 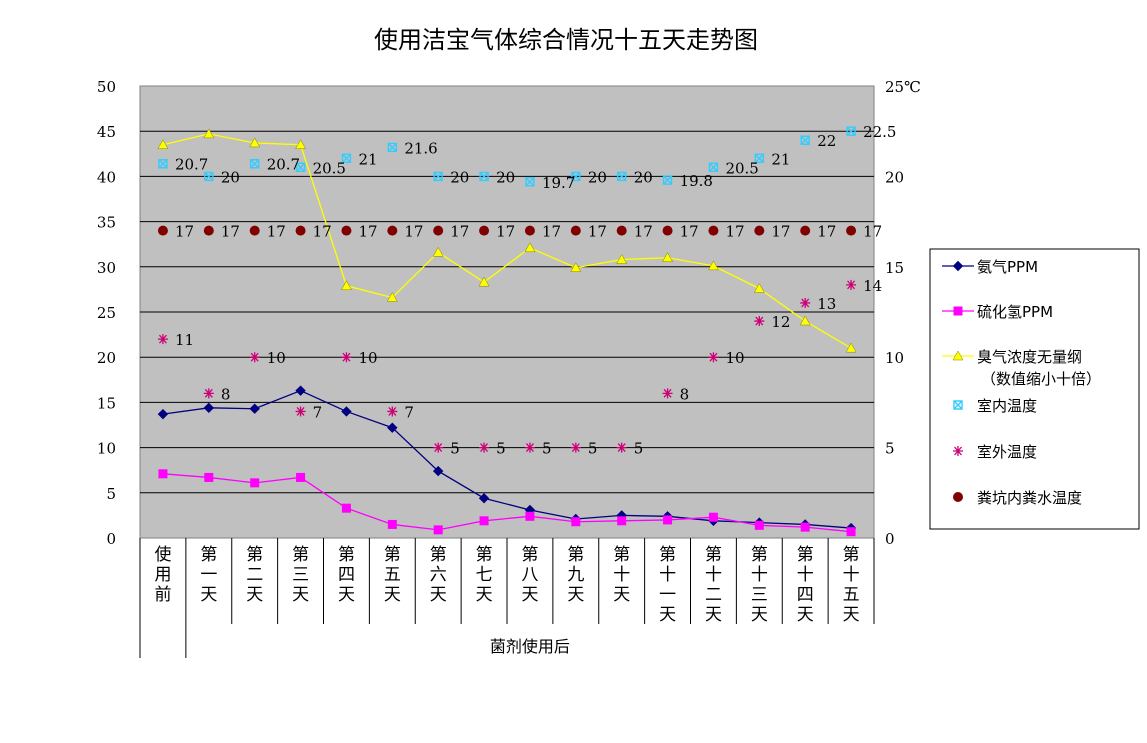 What do you see at coordinates (438, 575) in the screenshot?
I see `x-tick-label: 第六天` at bounding box center [438, 575].